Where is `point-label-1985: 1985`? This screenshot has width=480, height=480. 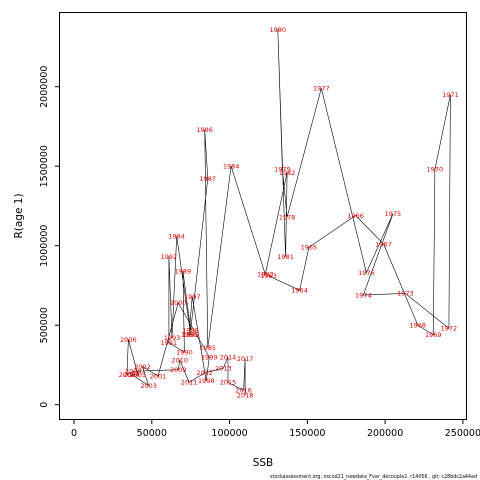
point-label-1985: 1985 is located at coordinates (208, 348).